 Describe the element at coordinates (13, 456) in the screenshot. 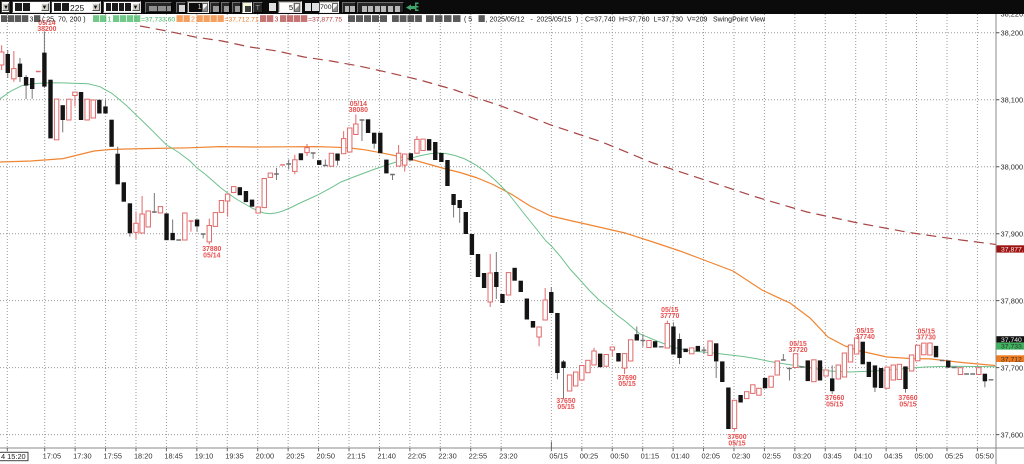

I see `svg-text: 4 15:20` at that location.